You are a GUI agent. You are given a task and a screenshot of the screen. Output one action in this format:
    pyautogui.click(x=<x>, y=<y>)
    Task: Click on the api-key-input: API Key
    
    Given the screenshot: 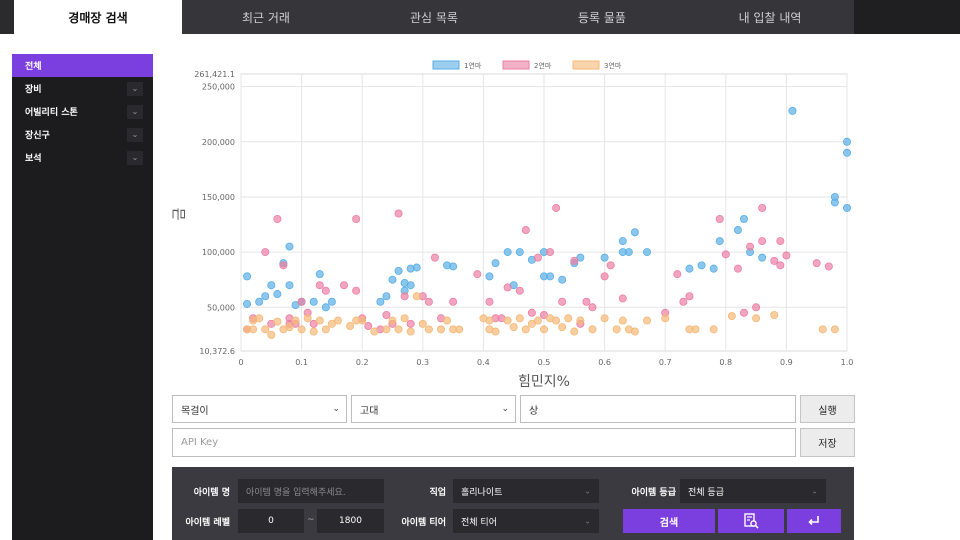 What is the action you would take?
    pyautogui.click(x=484, y=442)
    